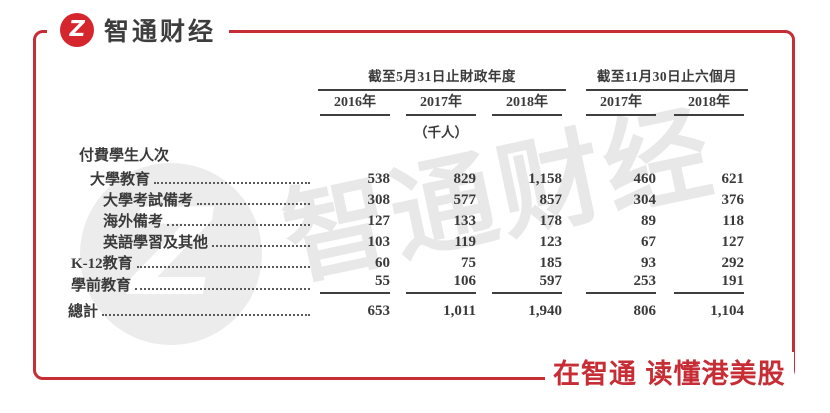 This screenshot has width=830, height=413. I want to click on section-title: 付費學生人次, so click(124, 156).